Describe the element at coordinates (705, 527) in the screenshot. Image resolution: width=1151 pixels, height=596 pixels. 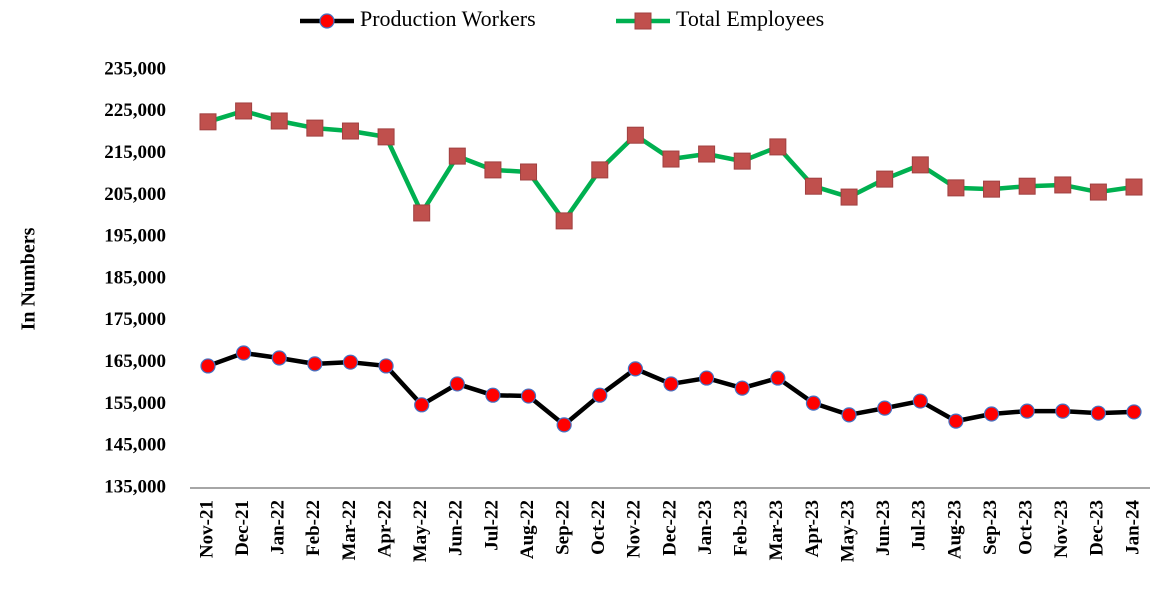
I see `x-tick-label: Jan-23` at that location.